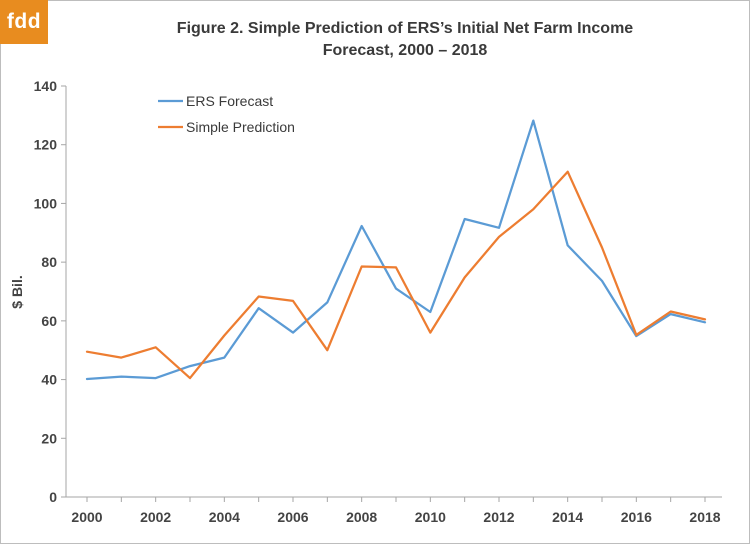  Describe the element at coordinates (405, 50) in the screenshot. I see `chart-title-line-2: Forecast, 2000 – 2018` at that location.